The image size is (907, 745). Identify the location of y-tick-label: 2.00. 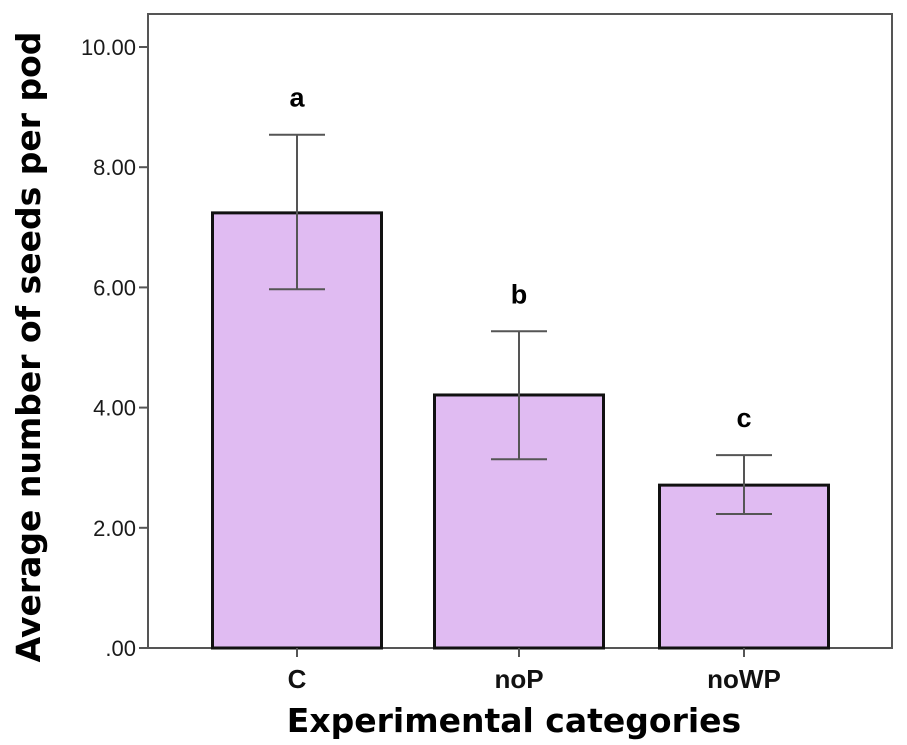
(114, 528).